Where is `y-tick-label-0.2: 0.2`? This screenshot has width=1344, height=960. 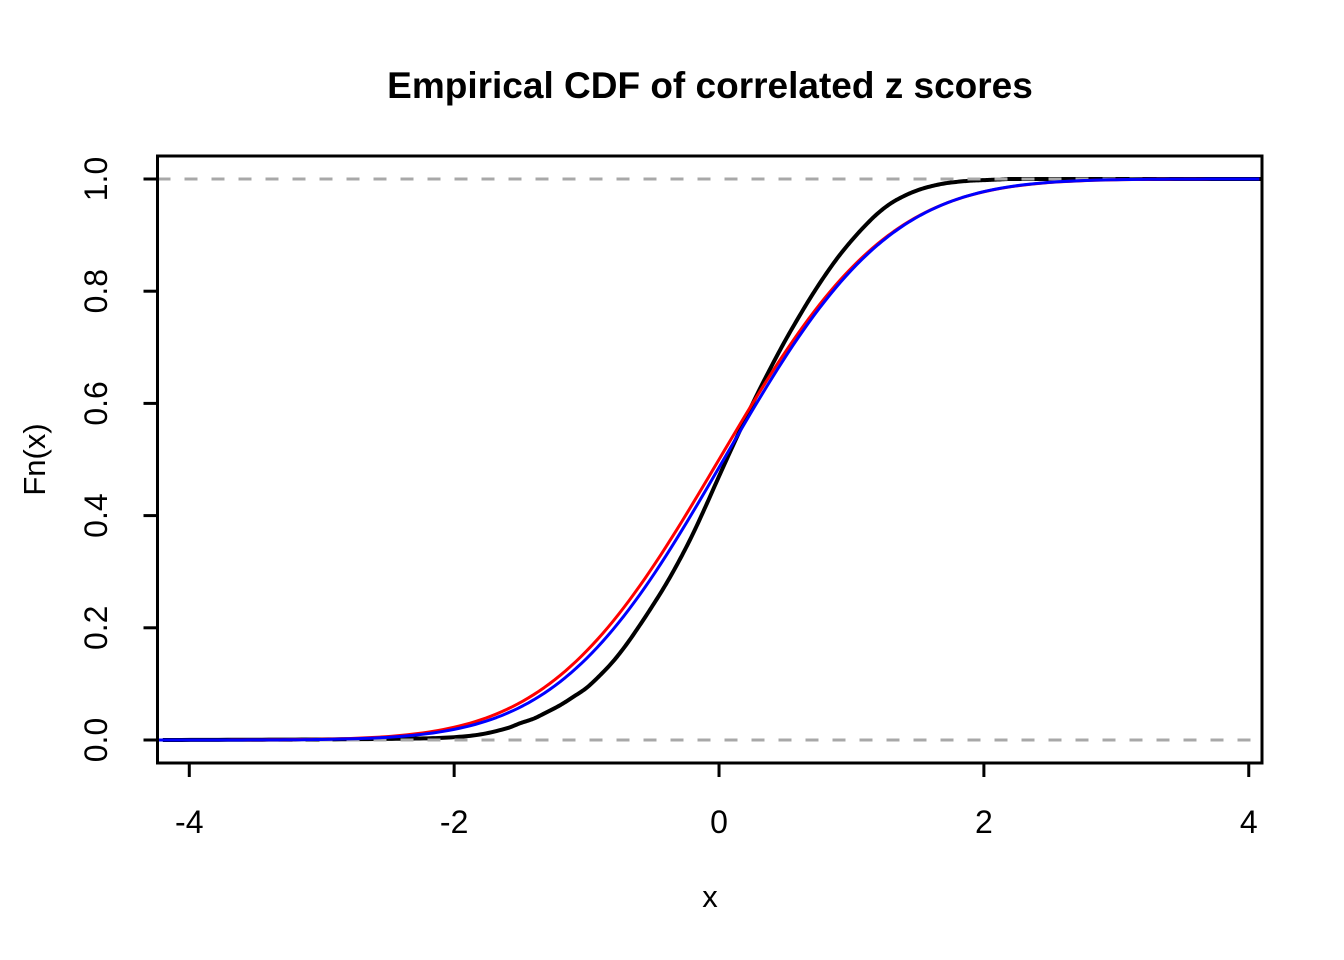
y-tick-label-0.2: 0.2 is located at coordinates (96, 628).